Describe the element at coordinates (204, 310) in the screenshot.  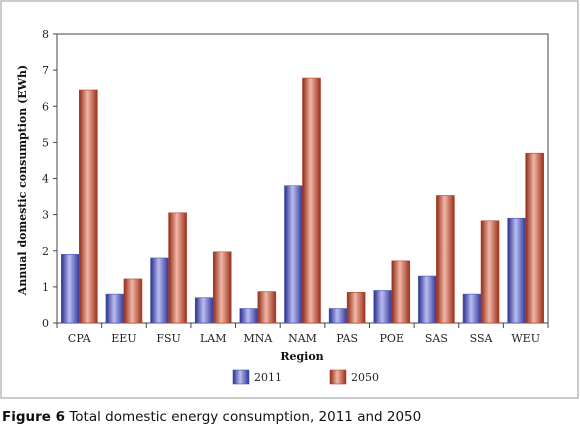
I see `bar-2011-LAM` at that location.